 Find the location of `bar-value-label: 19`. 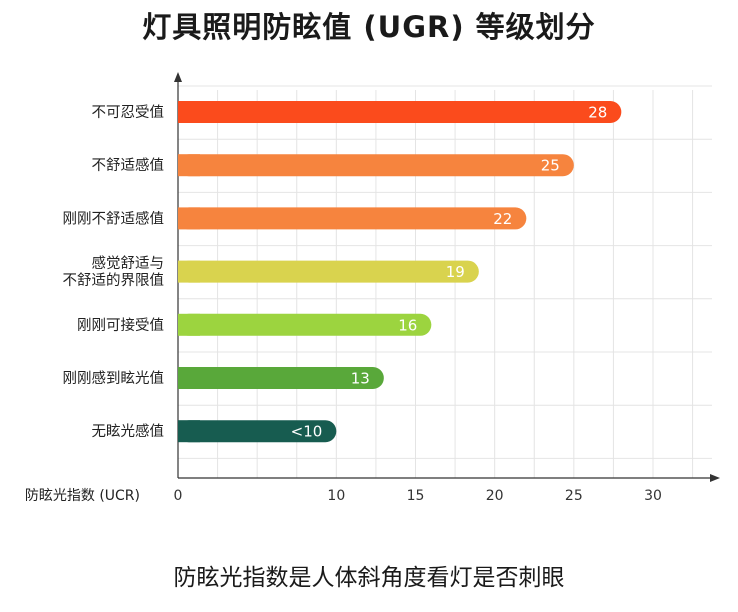

bar-value-label: 19 is located at coordinates (455, 272).